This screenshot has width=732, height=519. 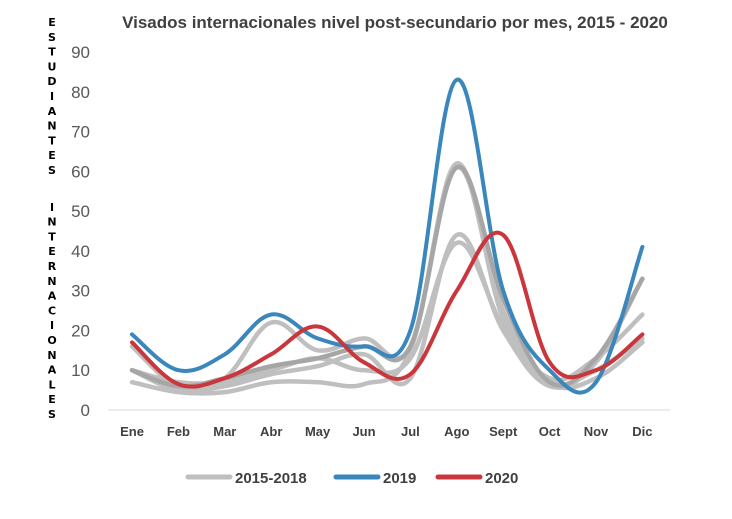 I want to click on x-tick-label: Jul, so click(x=410, y=431).